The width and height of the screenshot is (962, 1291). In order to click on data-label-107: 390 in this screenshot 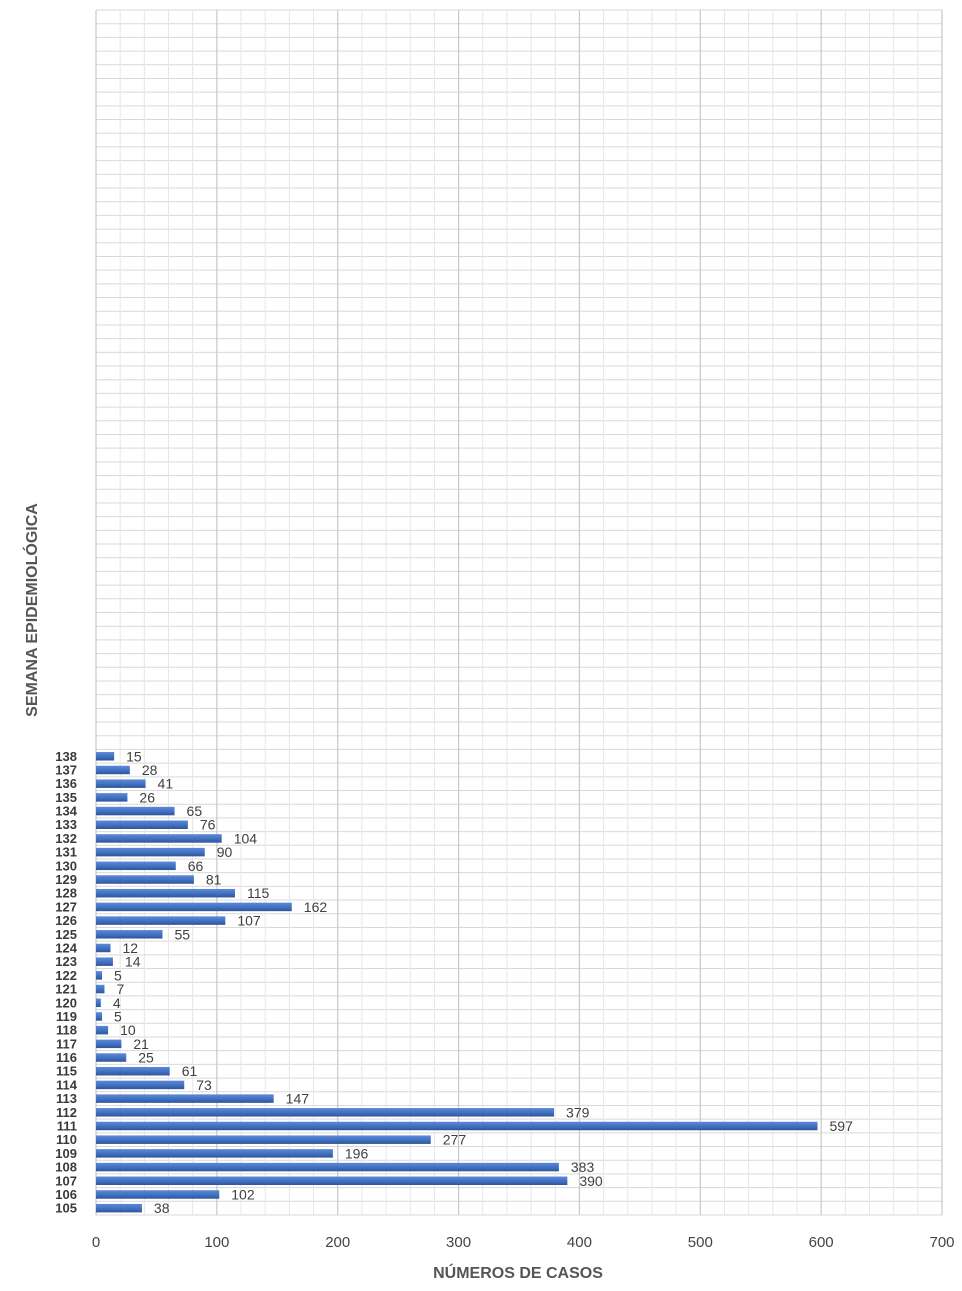, I will do `click(591, 1181)`.